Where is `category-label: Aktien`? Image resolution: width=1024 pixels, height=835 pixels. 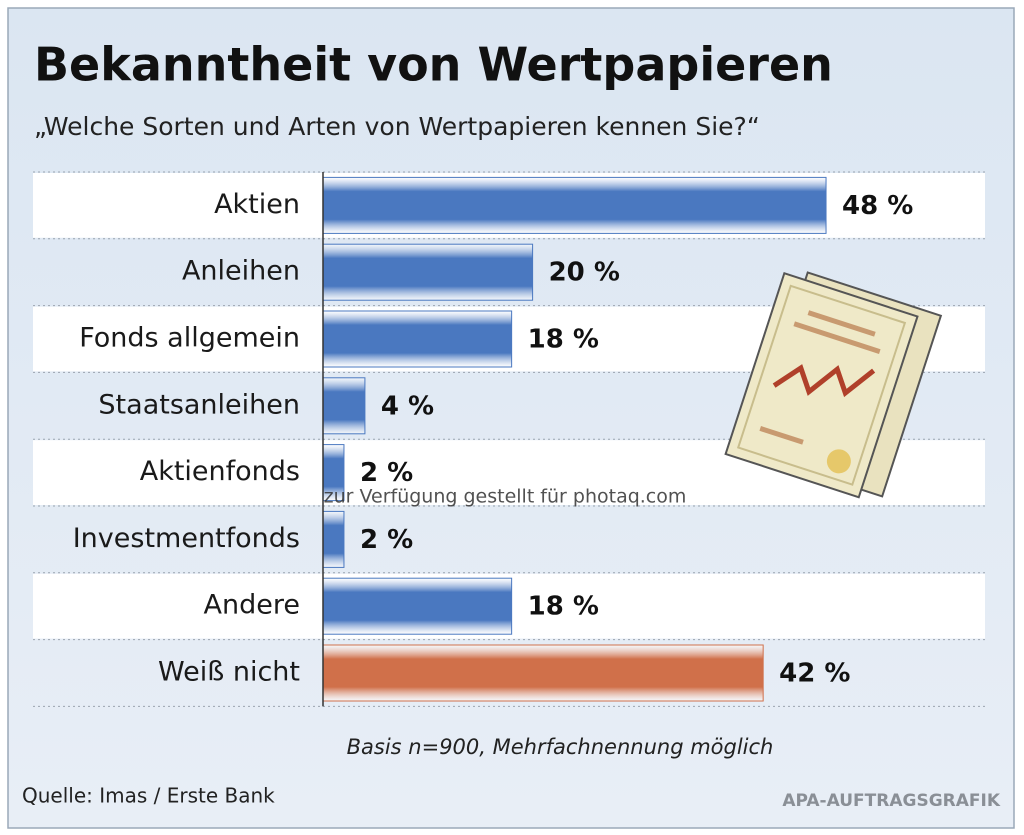 category-label: Aktien is located at coordinates (257, 204).